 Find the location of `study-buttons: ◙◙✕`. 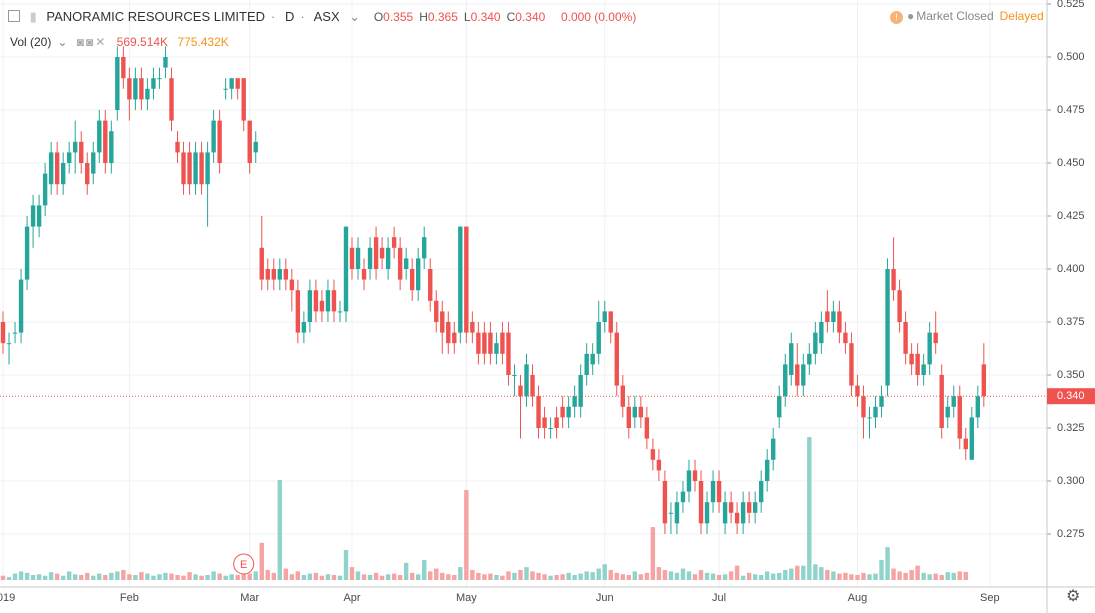

study-buttons: ◙◙✕ is located at coordinates (92, 42).